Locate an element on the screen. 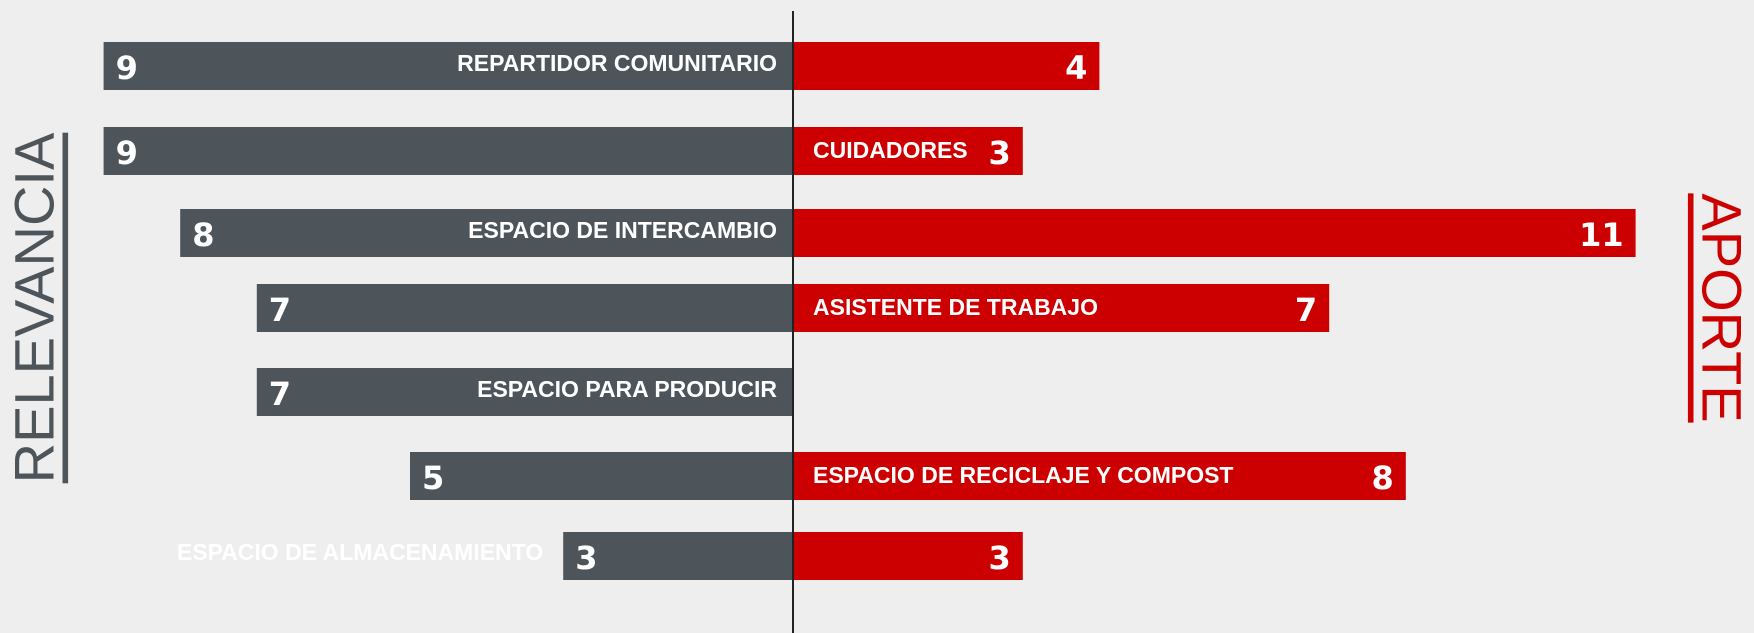 Image resolution: width=1754 pixels, height=633 pixels. value-label: 4 is located at coordinates (1076, 68).